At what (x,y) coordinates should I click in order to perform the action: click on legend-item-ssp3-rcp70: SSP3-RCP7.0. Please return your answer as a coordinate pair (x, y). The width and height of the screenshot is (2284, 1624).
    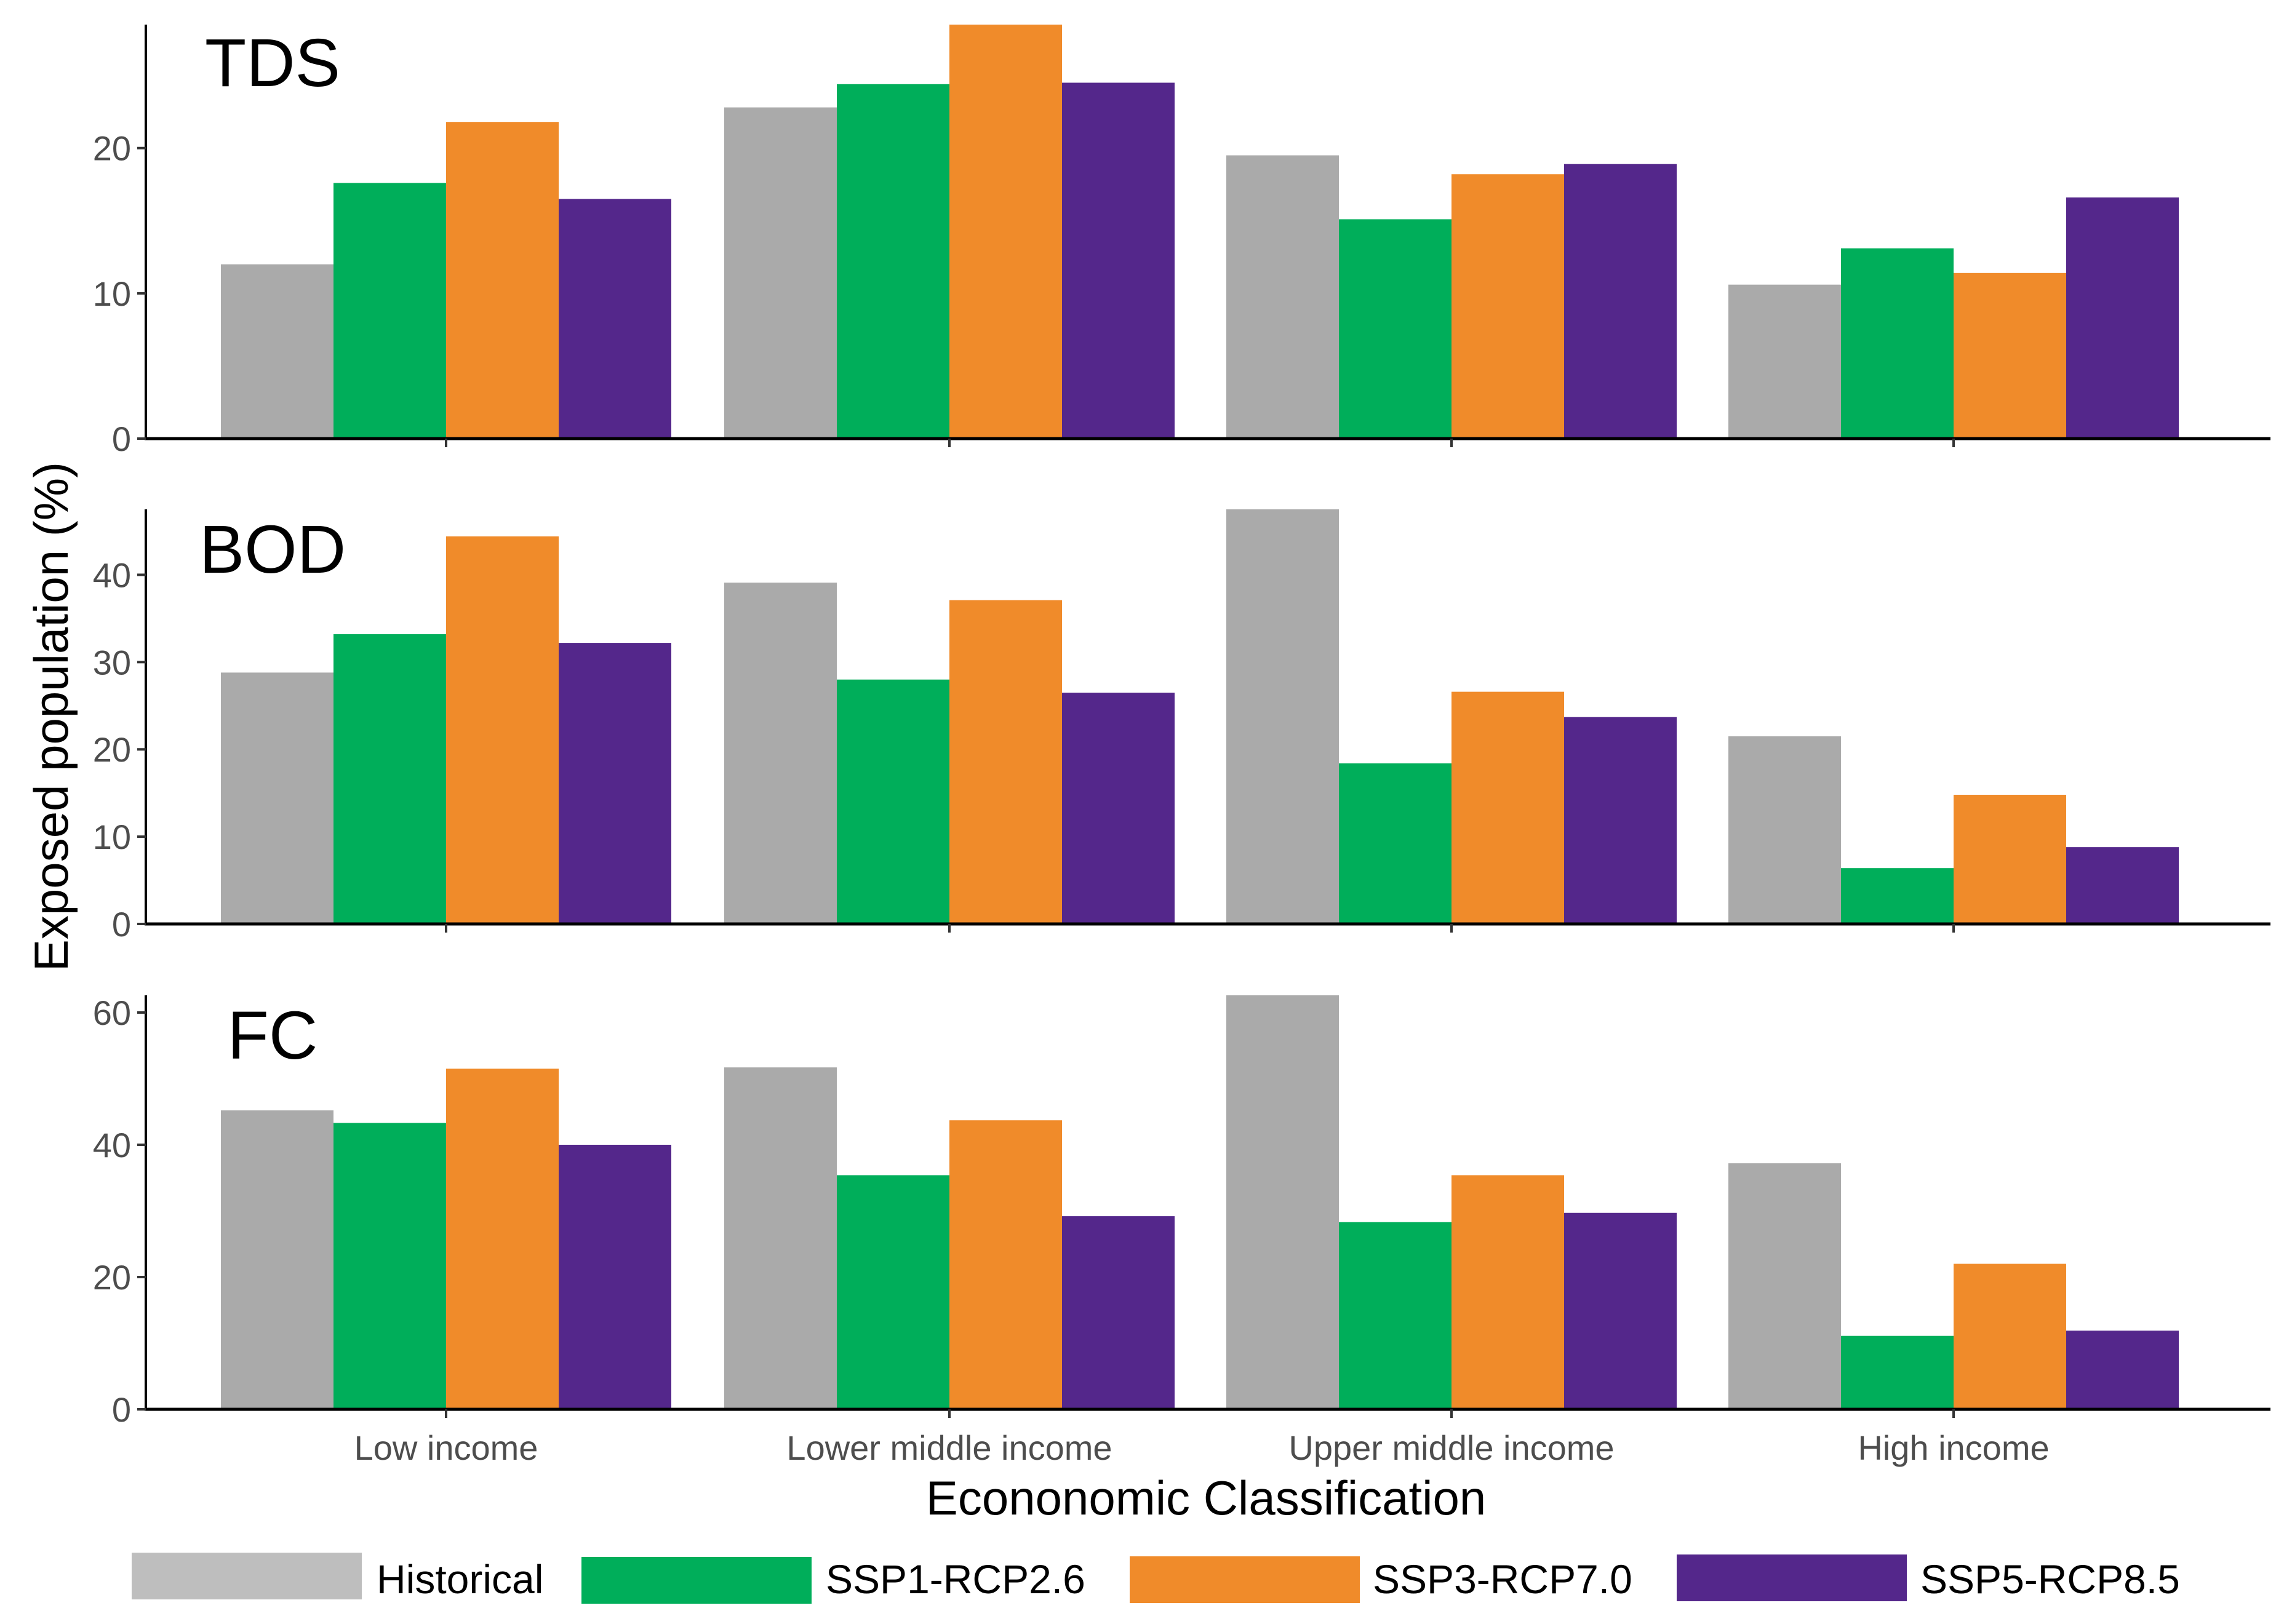
    Looking at the image, I should click on (1381, 1579).